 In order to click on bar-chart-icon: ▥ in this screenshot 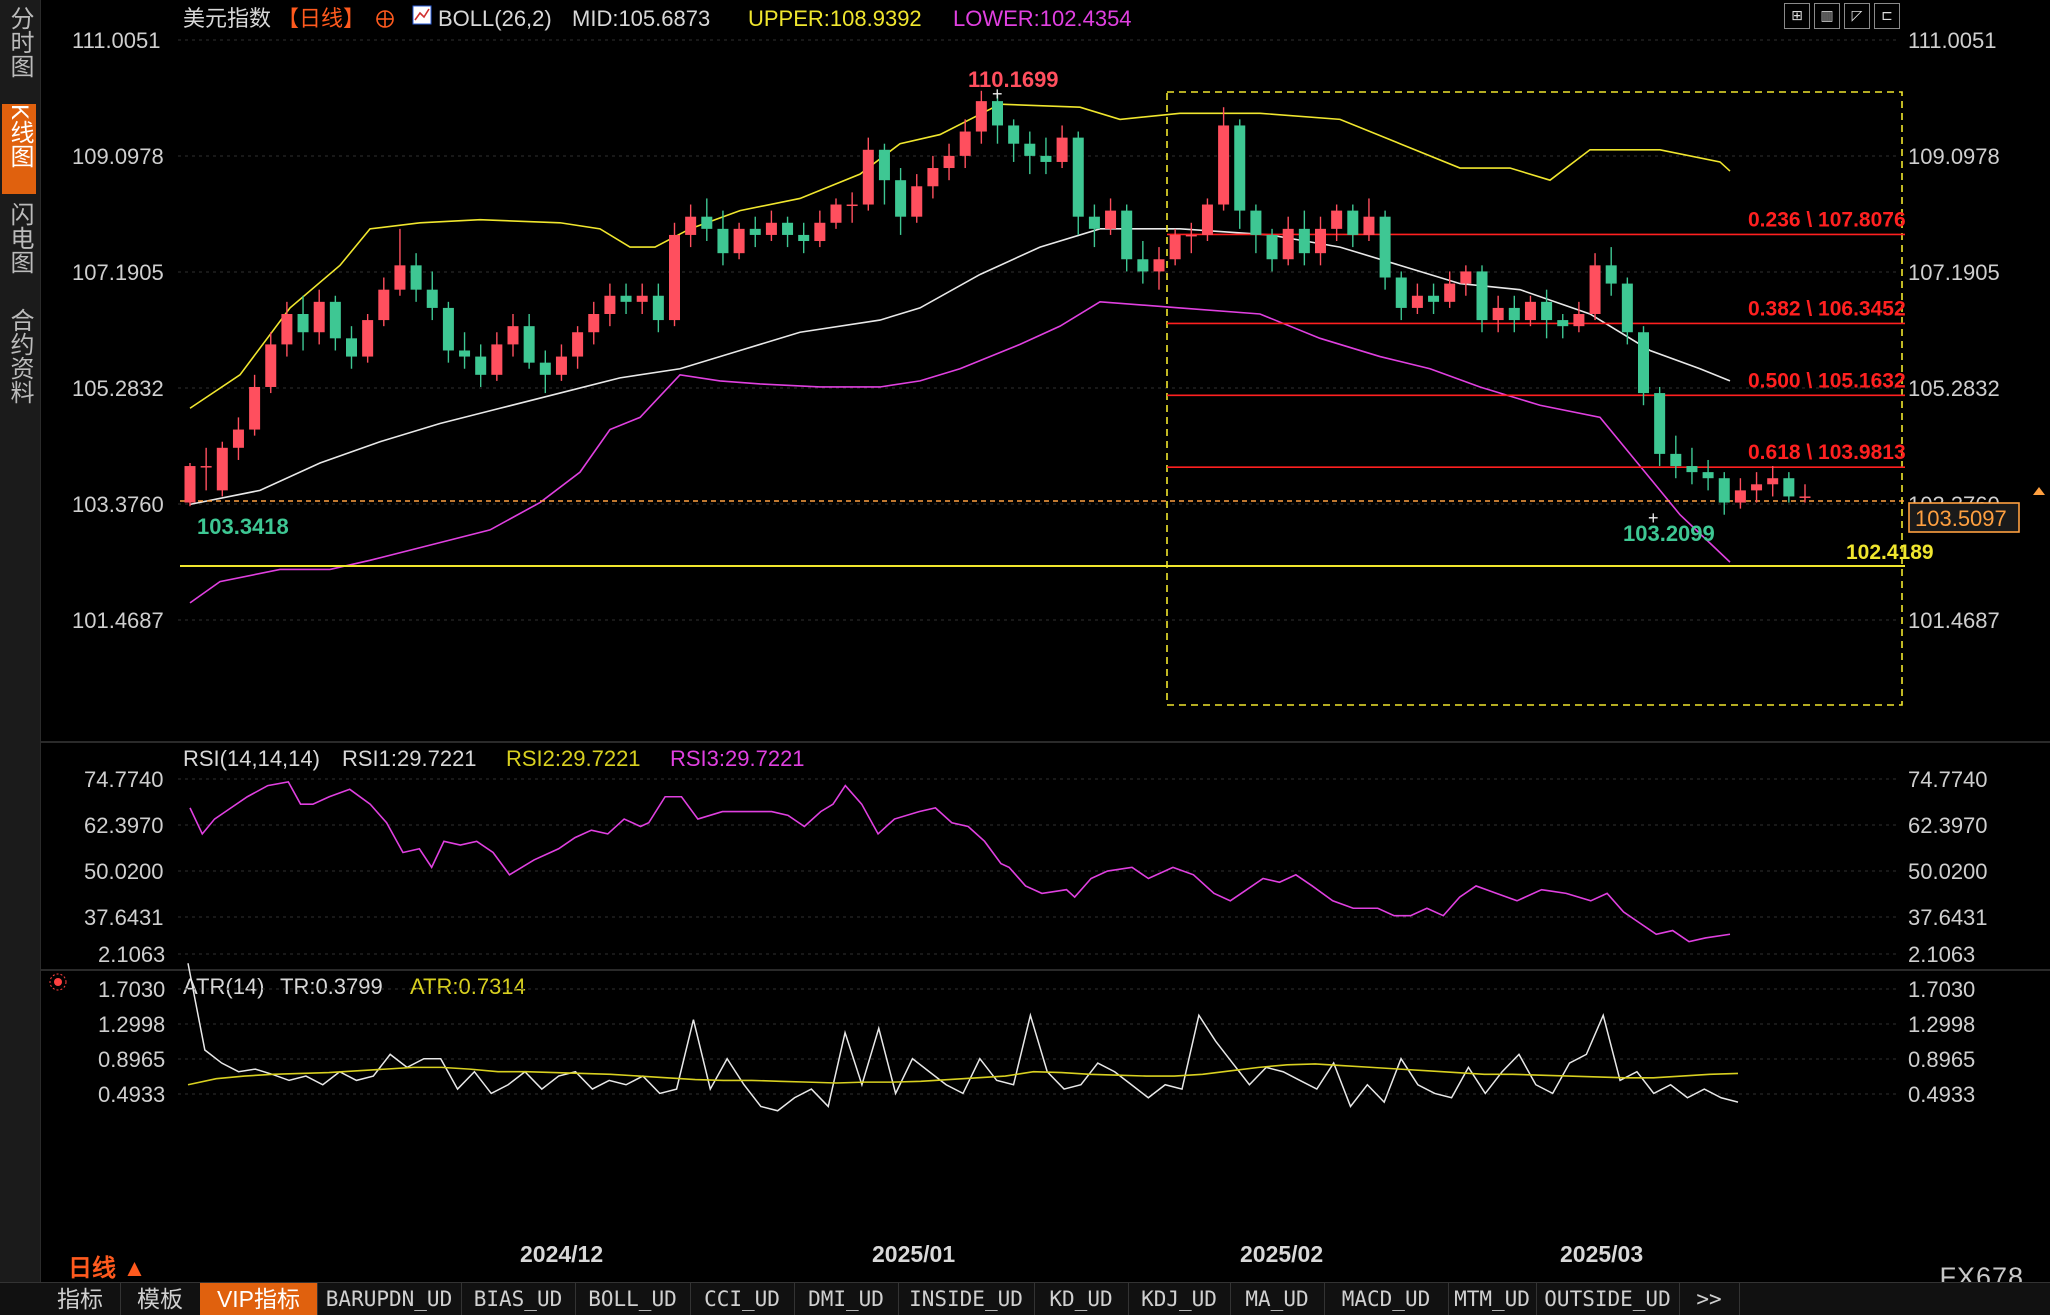, I will do `click(1827, 16)`.